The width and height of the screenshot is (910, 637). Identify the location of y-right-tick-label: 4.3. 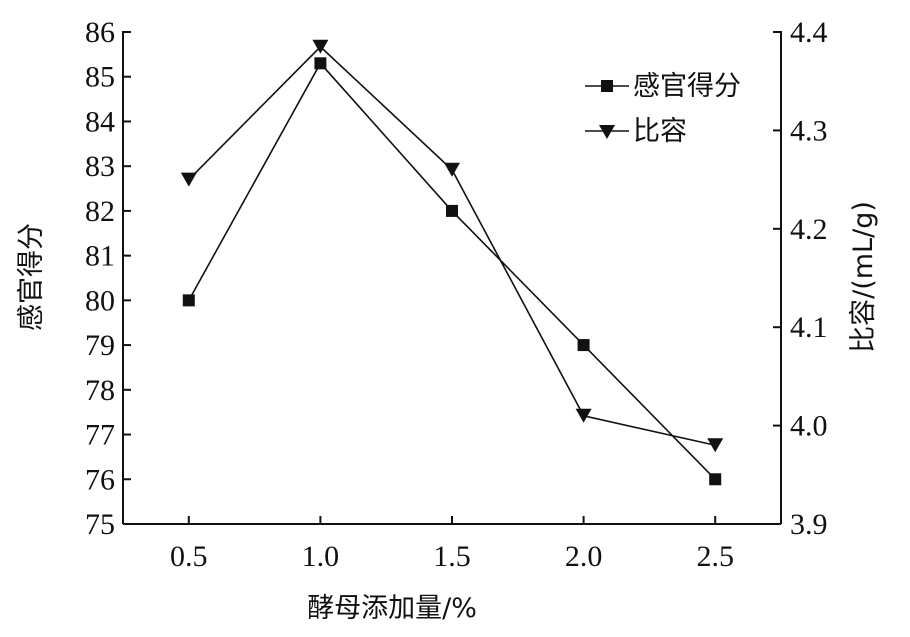
(809, 130).